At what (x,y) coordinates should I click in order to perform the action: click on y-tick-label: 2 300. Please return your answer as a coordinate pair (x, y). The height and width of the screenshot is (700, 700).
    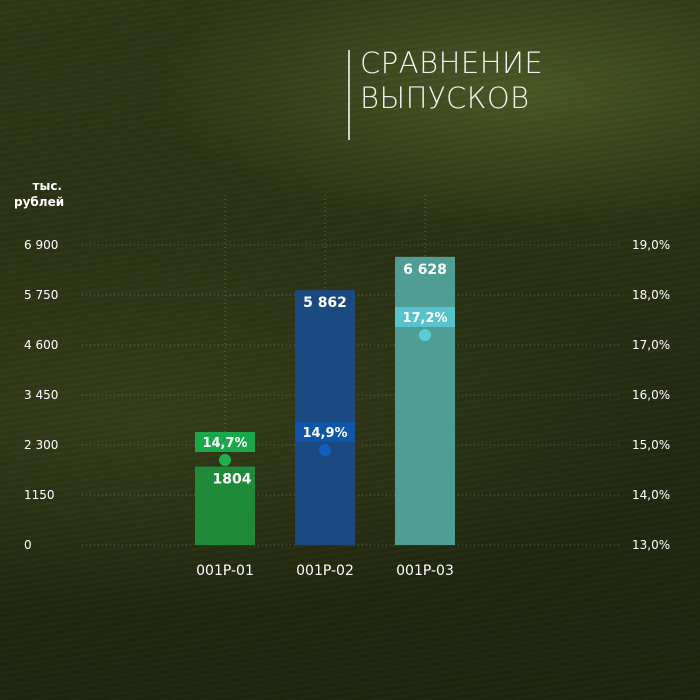
    Looking at the image, I should click on (41, 445).